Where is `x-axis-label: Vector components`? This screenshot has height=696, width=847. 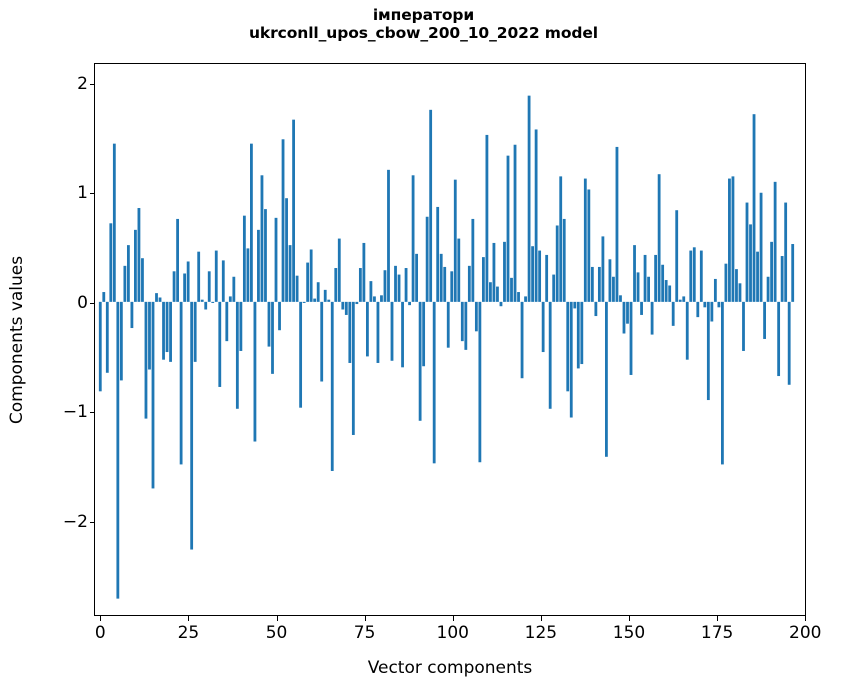 x-axis-label: Vector components is located at coordinates (450, 668).